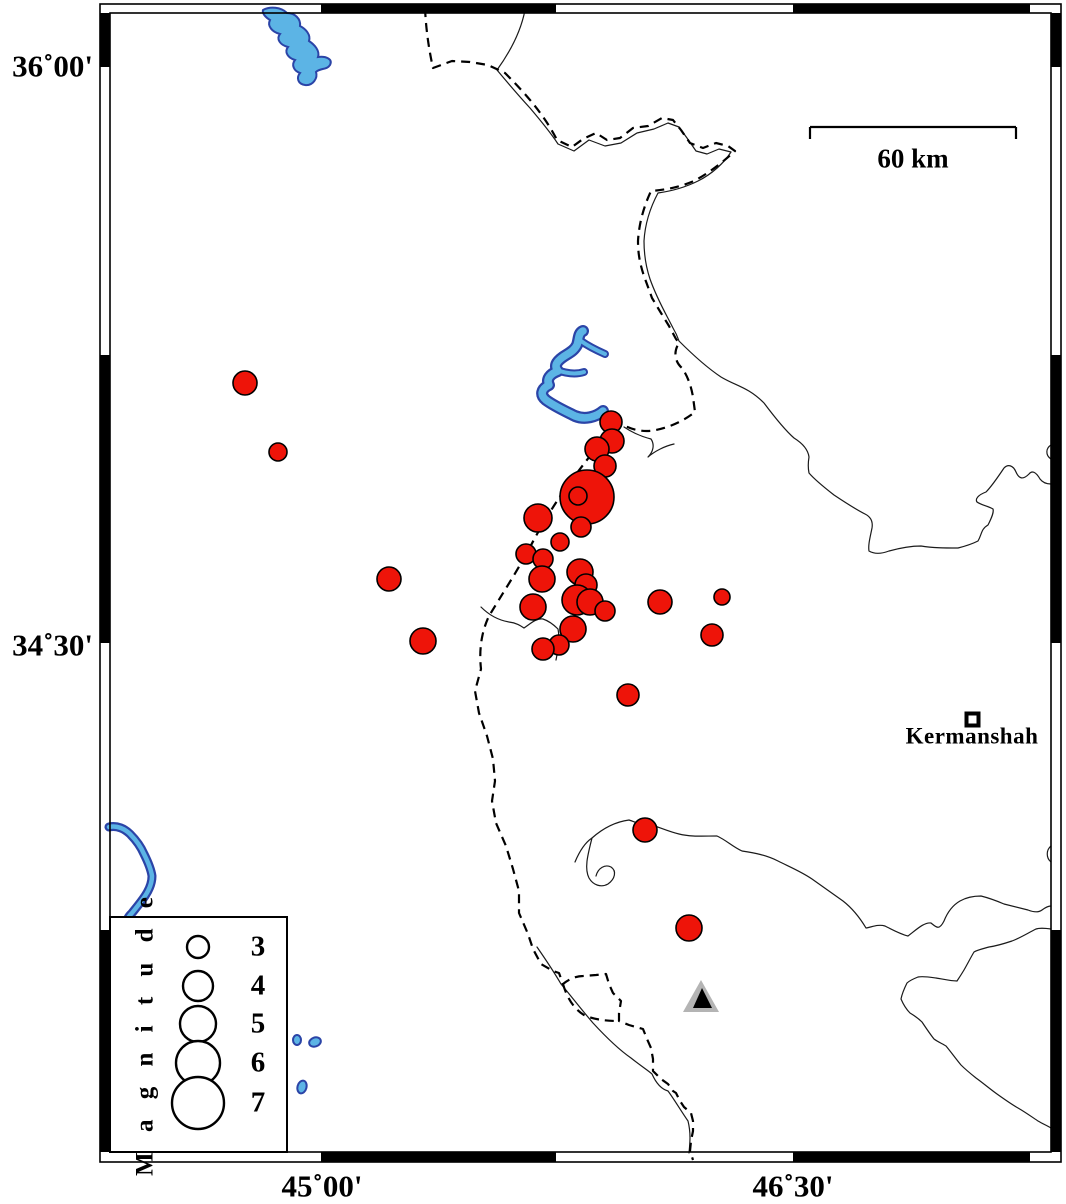  What do you see at coordinates (613, 1050) in the screenshot?
I see `river-parallel-border-south` at bounding box center [613, 1050].